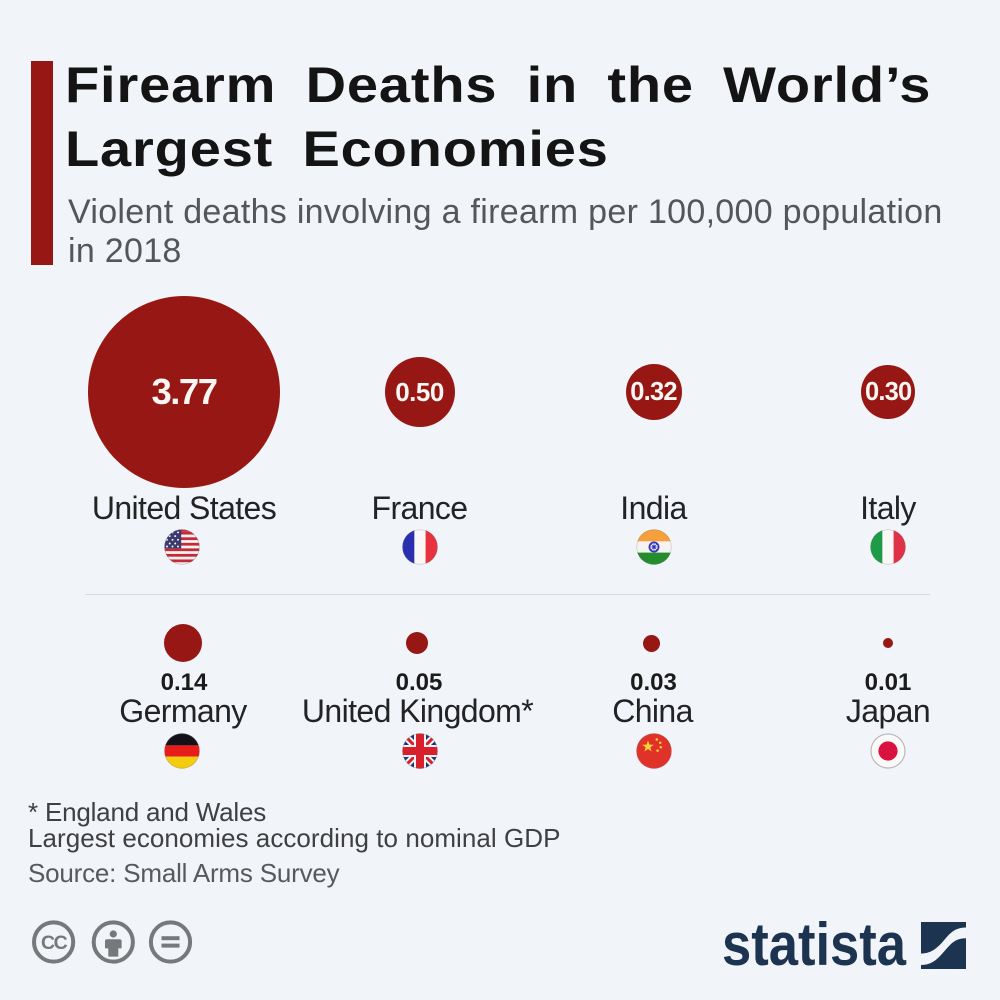 This screenshot has width=1000, height=1000. What do you see at coordinates (54, 943) in the screenshot?
I see `svg-text: CC` at bounding box center [54, 943].